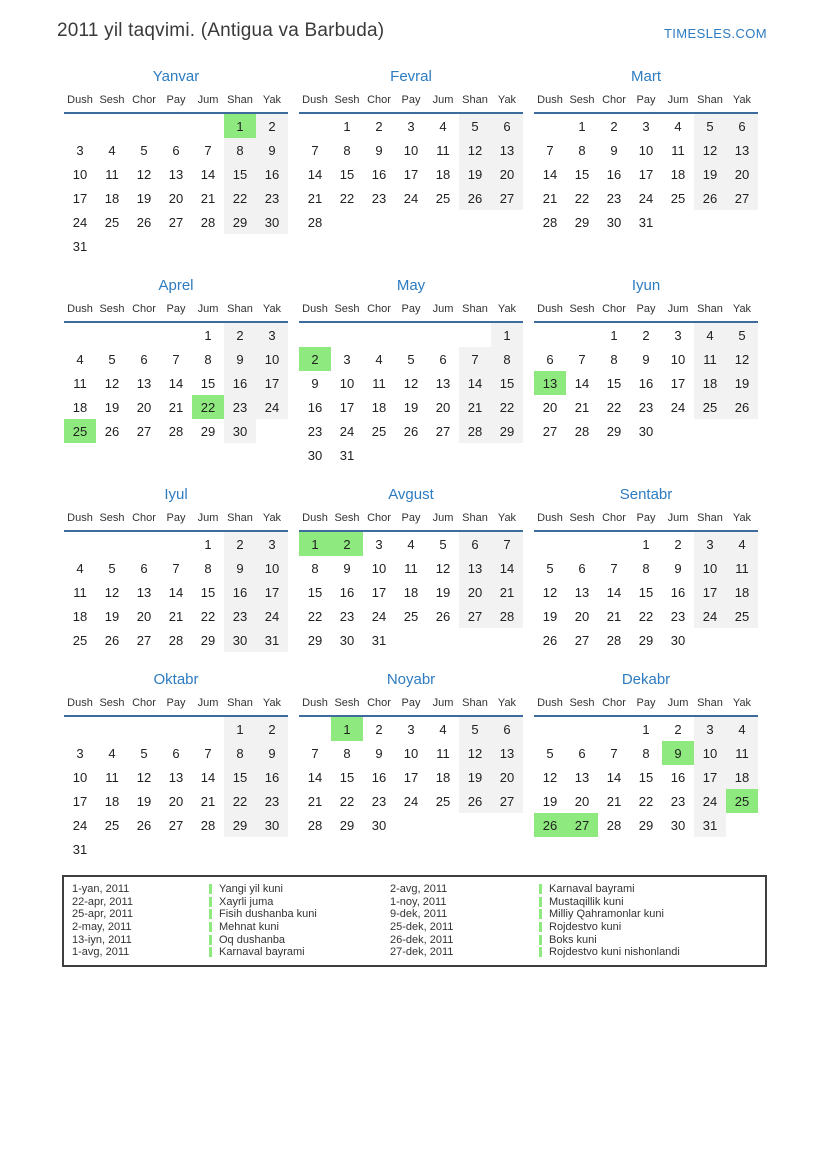  Describe the element at coordinates (262, 952) in the screenshot. I see `legend-holiday-name: Karnaval bayrami` at that location.